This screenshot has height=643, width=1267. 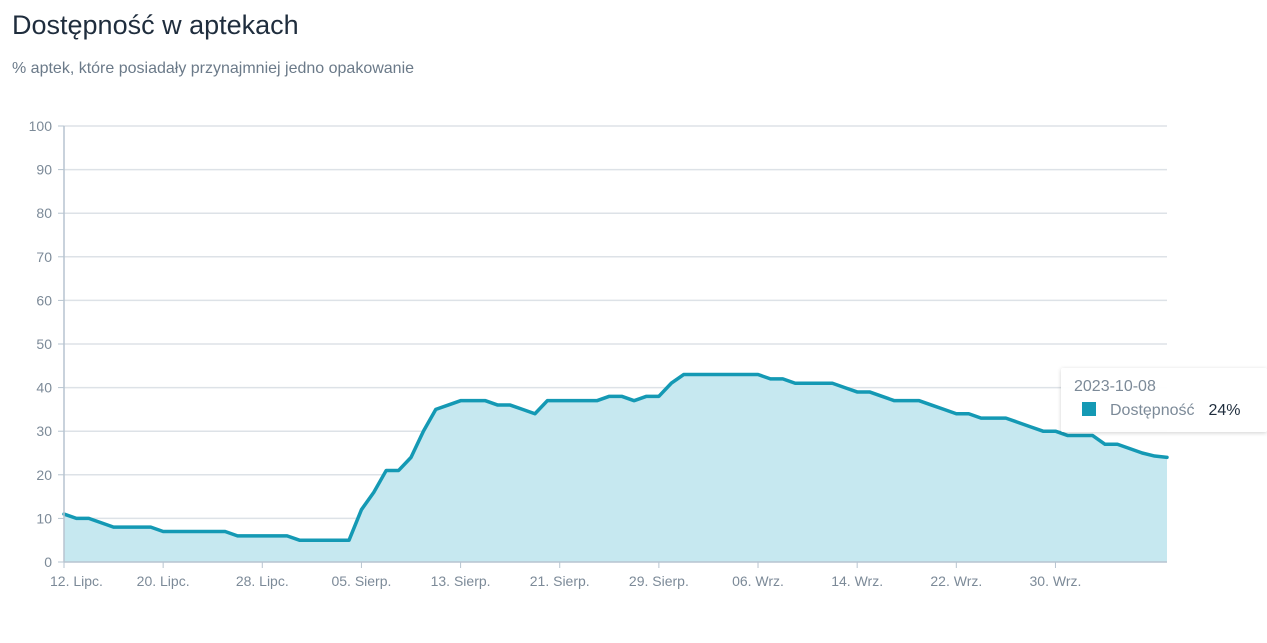 I want to click on data-tooltip: 2023-10-08 Dostępność 24%, so click(x=1164, y=400).